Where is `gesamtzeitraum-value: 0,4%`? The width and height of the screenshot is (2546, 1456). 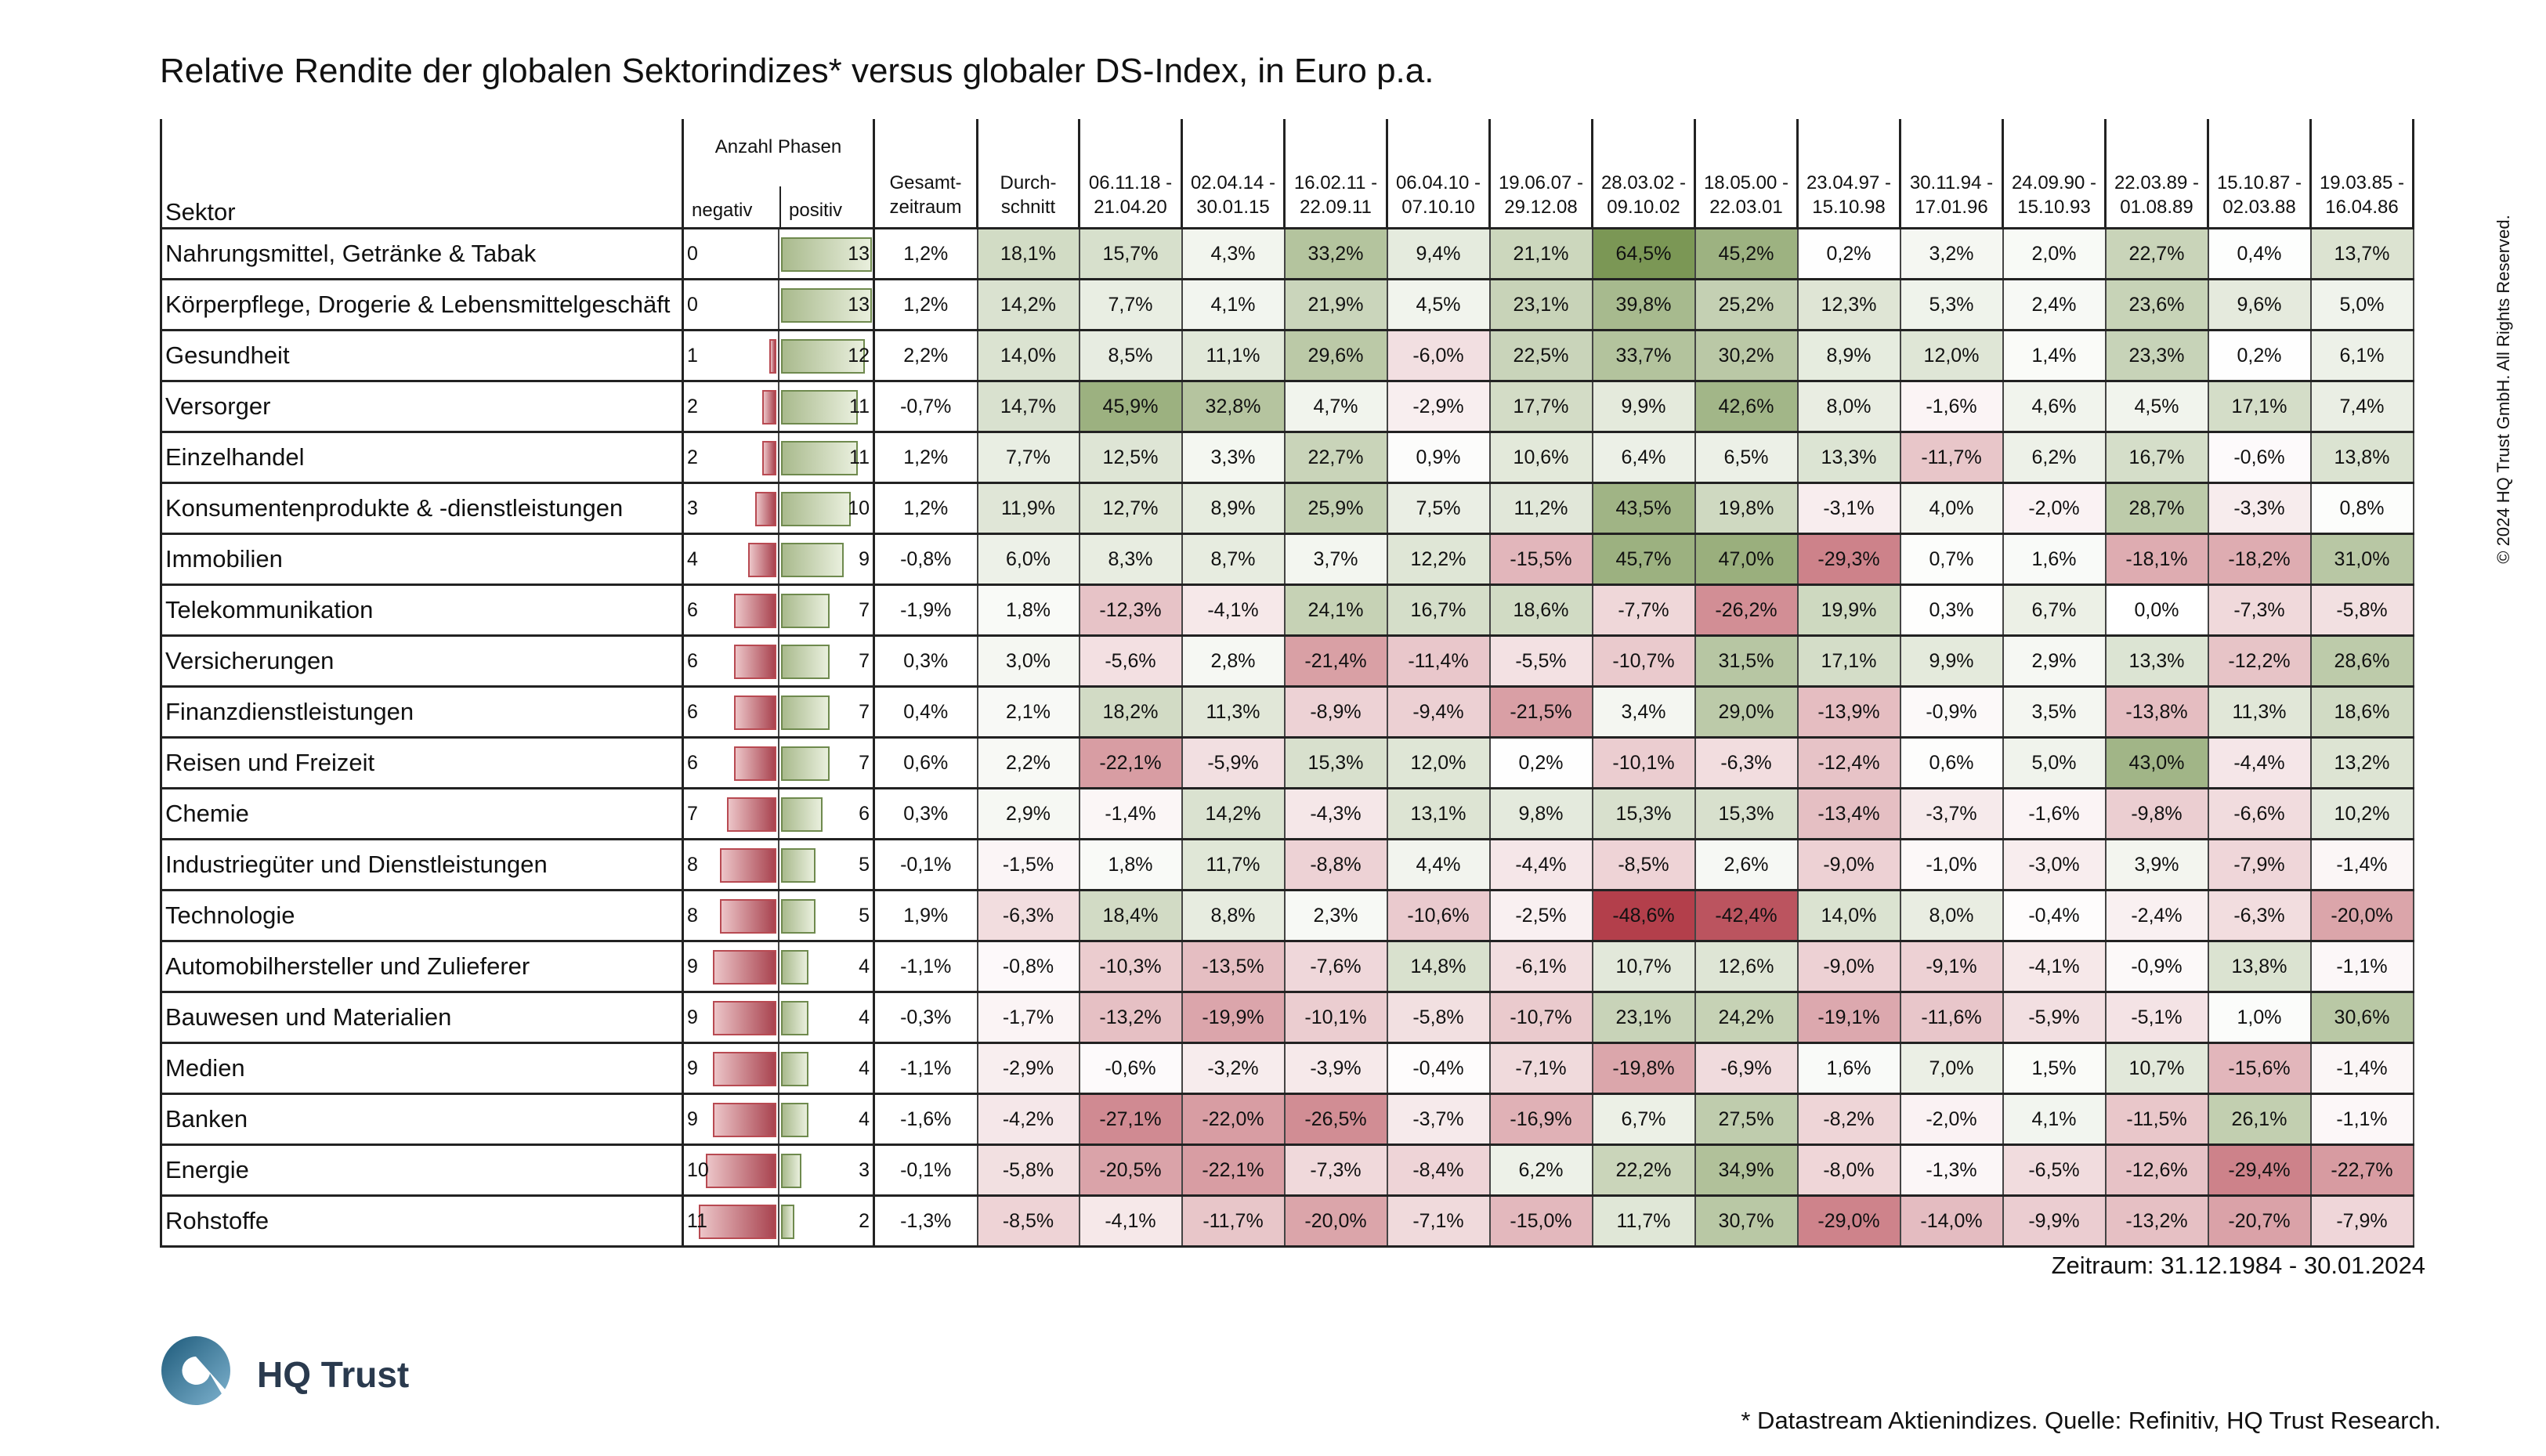
gesamtzeitraum-value: 0,4% is located at coordinates (925, 711).